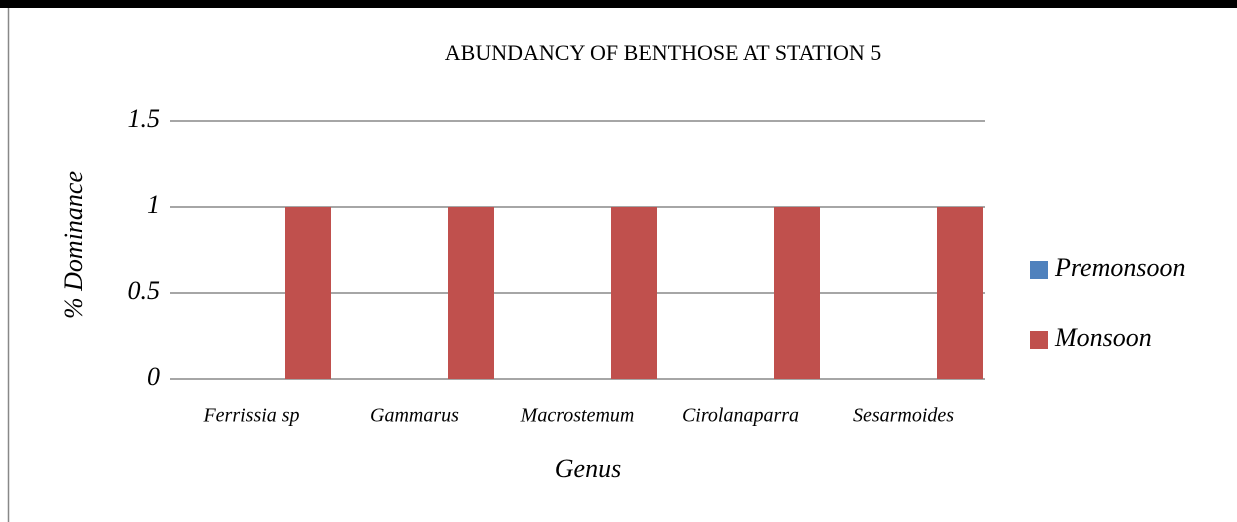 The height and width of the screenshot is (522, 1237). Describe the element at coordinates (1119, 267) in the screenshot. I see `legend-label: Premonsoon` at that location.